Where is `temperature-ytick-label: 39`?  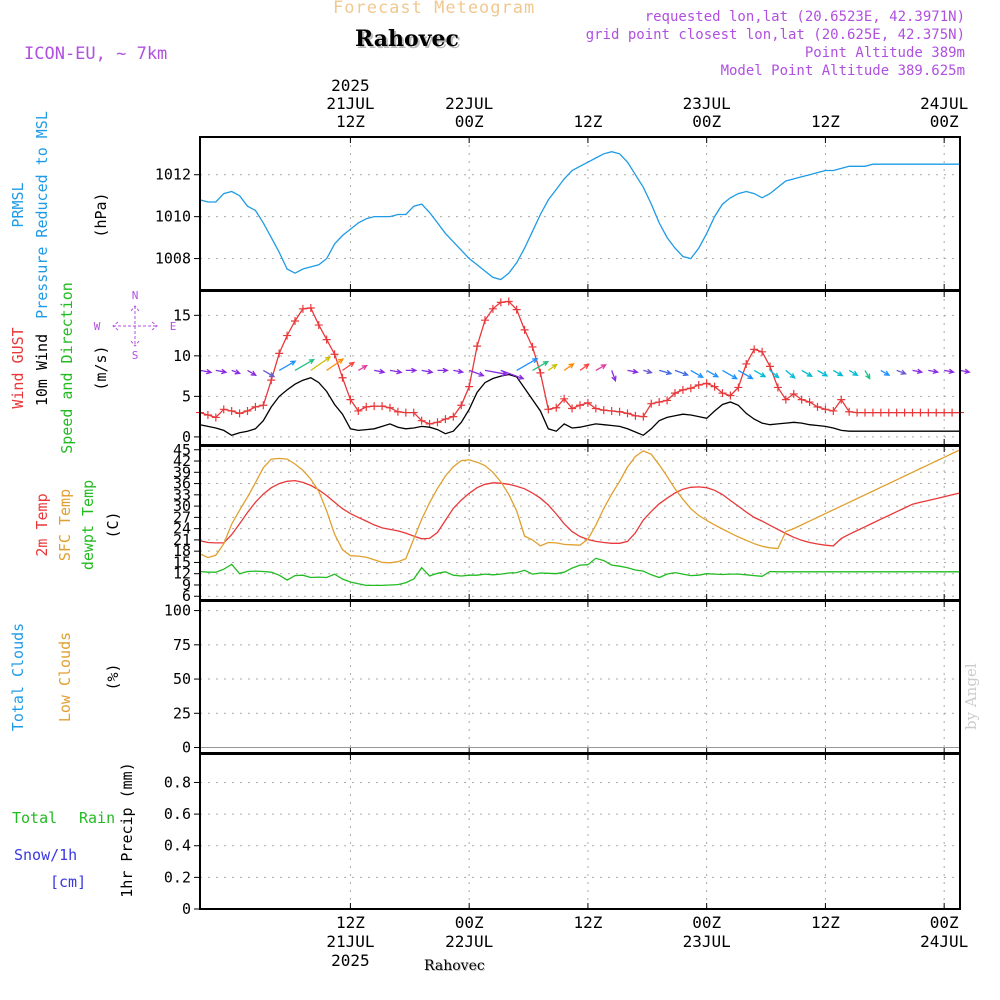
temperature-ytick-label: 39 is located at coordinates (182, 472).